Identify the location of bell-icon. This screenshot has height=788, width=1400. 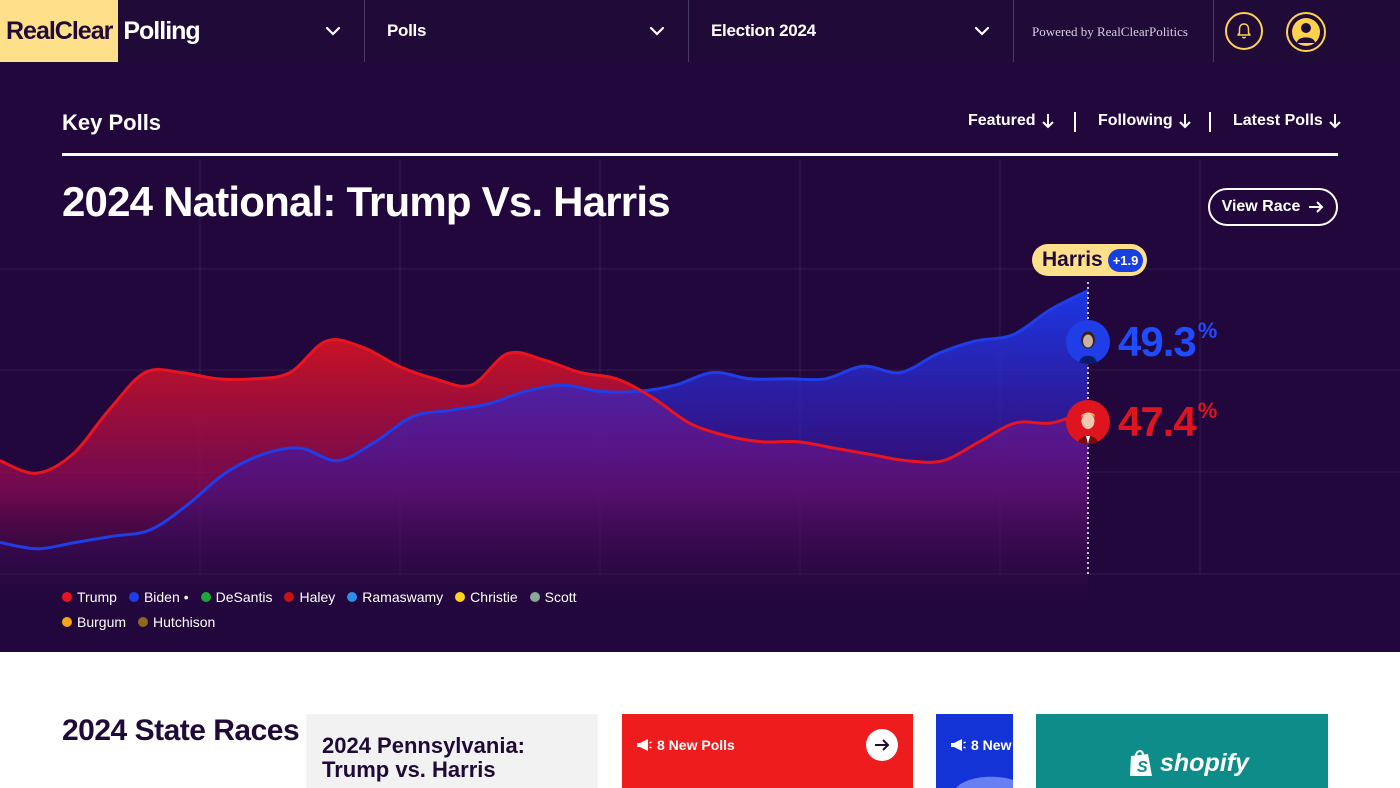
(1244, 31).